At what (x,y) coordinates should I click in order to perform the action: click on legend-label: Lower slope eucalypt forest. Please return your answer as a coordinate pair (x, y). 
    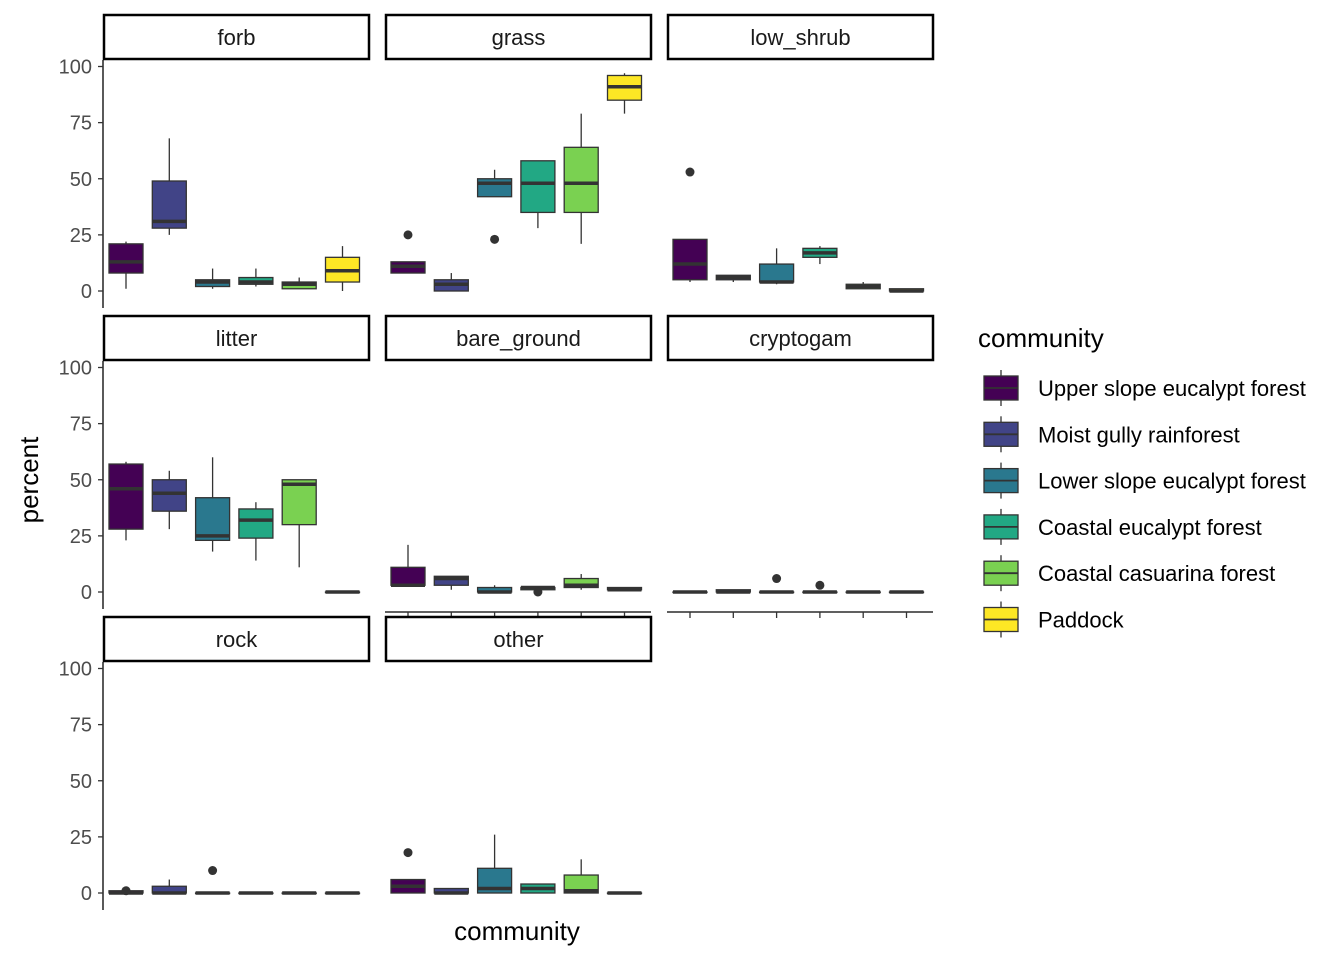
    Looking at the image, I should click on (1172, 481).